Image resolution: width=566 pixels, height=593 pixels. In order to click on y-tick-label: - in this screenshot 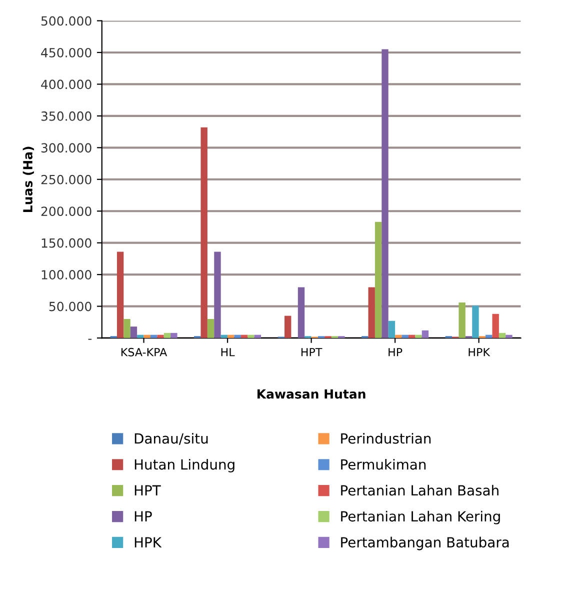, I will do `click(90, 339)`.